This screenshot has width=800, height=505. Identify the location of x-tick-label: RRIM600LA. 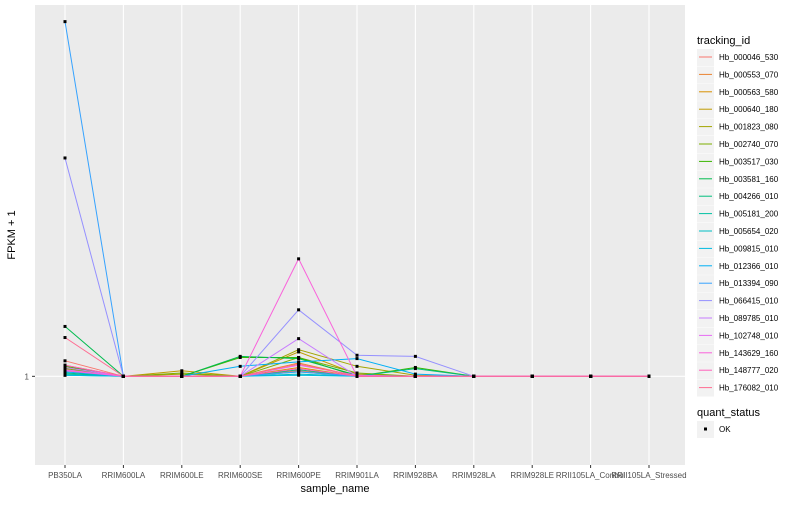
(124, 475).